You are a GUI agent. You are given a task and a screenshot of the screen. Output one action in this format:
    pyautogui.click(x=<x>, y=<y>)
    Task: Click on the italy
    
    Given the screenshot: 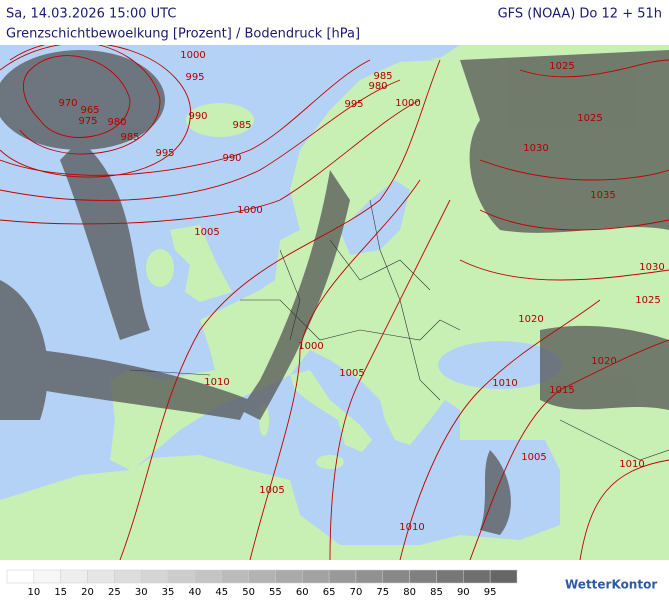 What is the action you would take?
    pyautogui.click(x=331, y=411)
    